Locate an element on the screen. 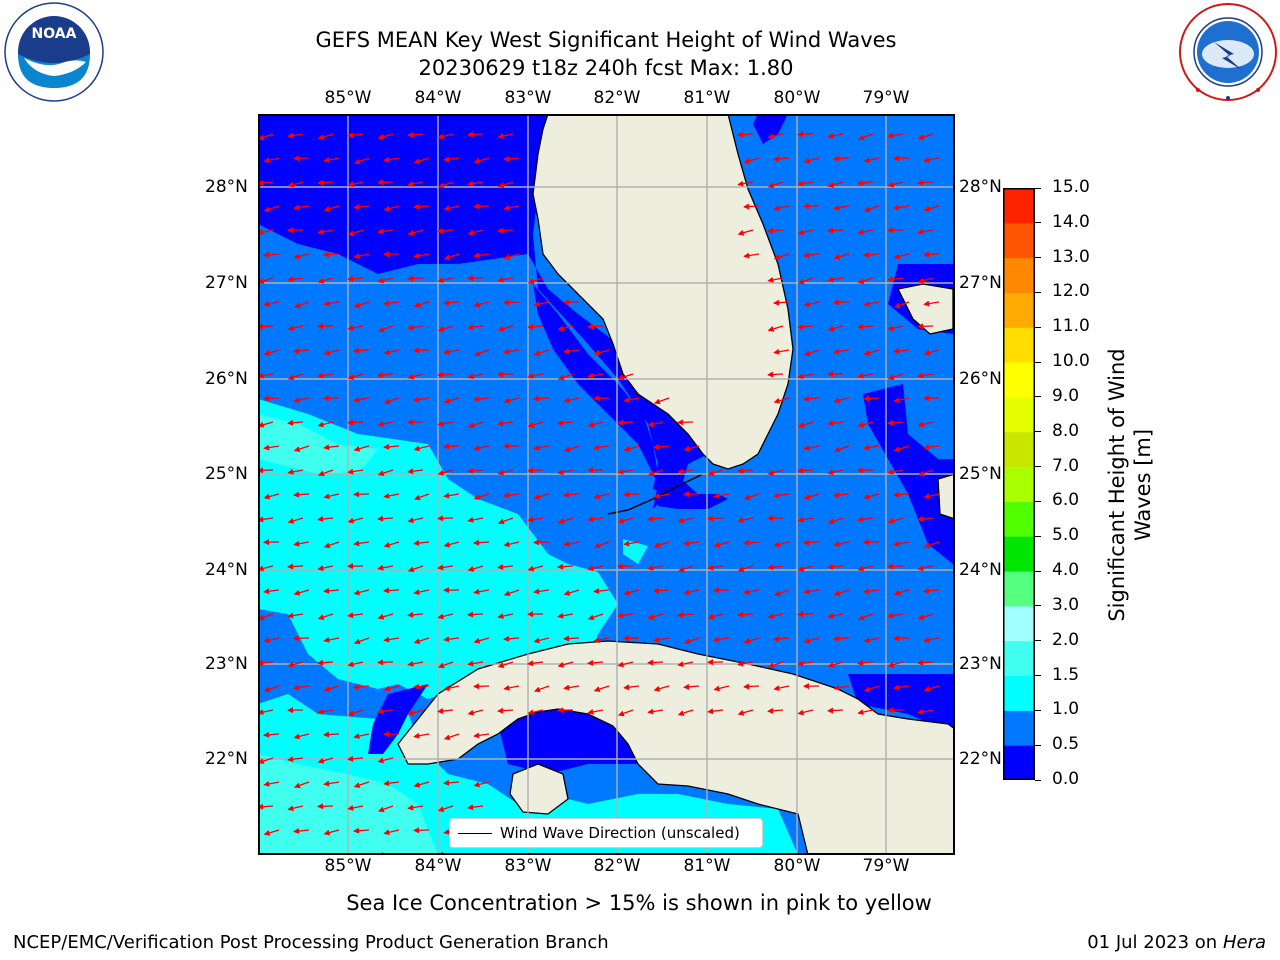 The width and height of the screenshot is (1280, 960). colorbar-tick-label: 9.0 is located at coordinates (1066, 395).